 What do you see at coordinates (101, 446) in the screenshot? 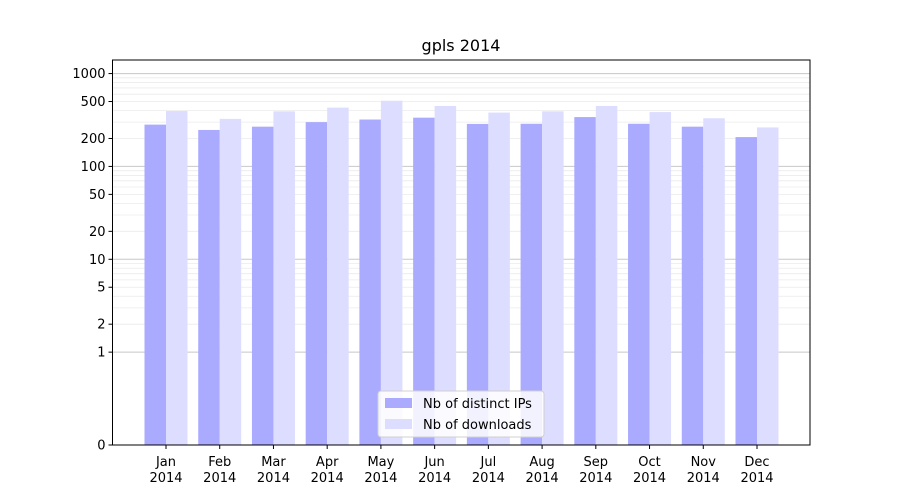
I see `y-tick-label: 0` at bounding box center [101, 446].